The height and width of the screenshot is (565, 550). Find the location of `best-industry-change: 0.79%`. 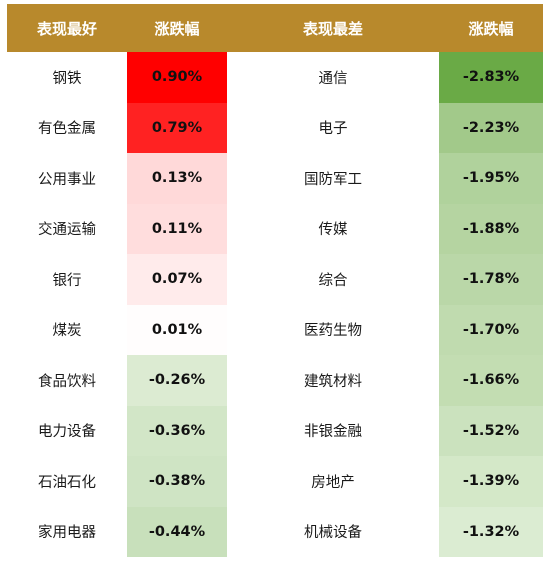

best-industry-change: 0.79% is located at coordinates (177, 127).